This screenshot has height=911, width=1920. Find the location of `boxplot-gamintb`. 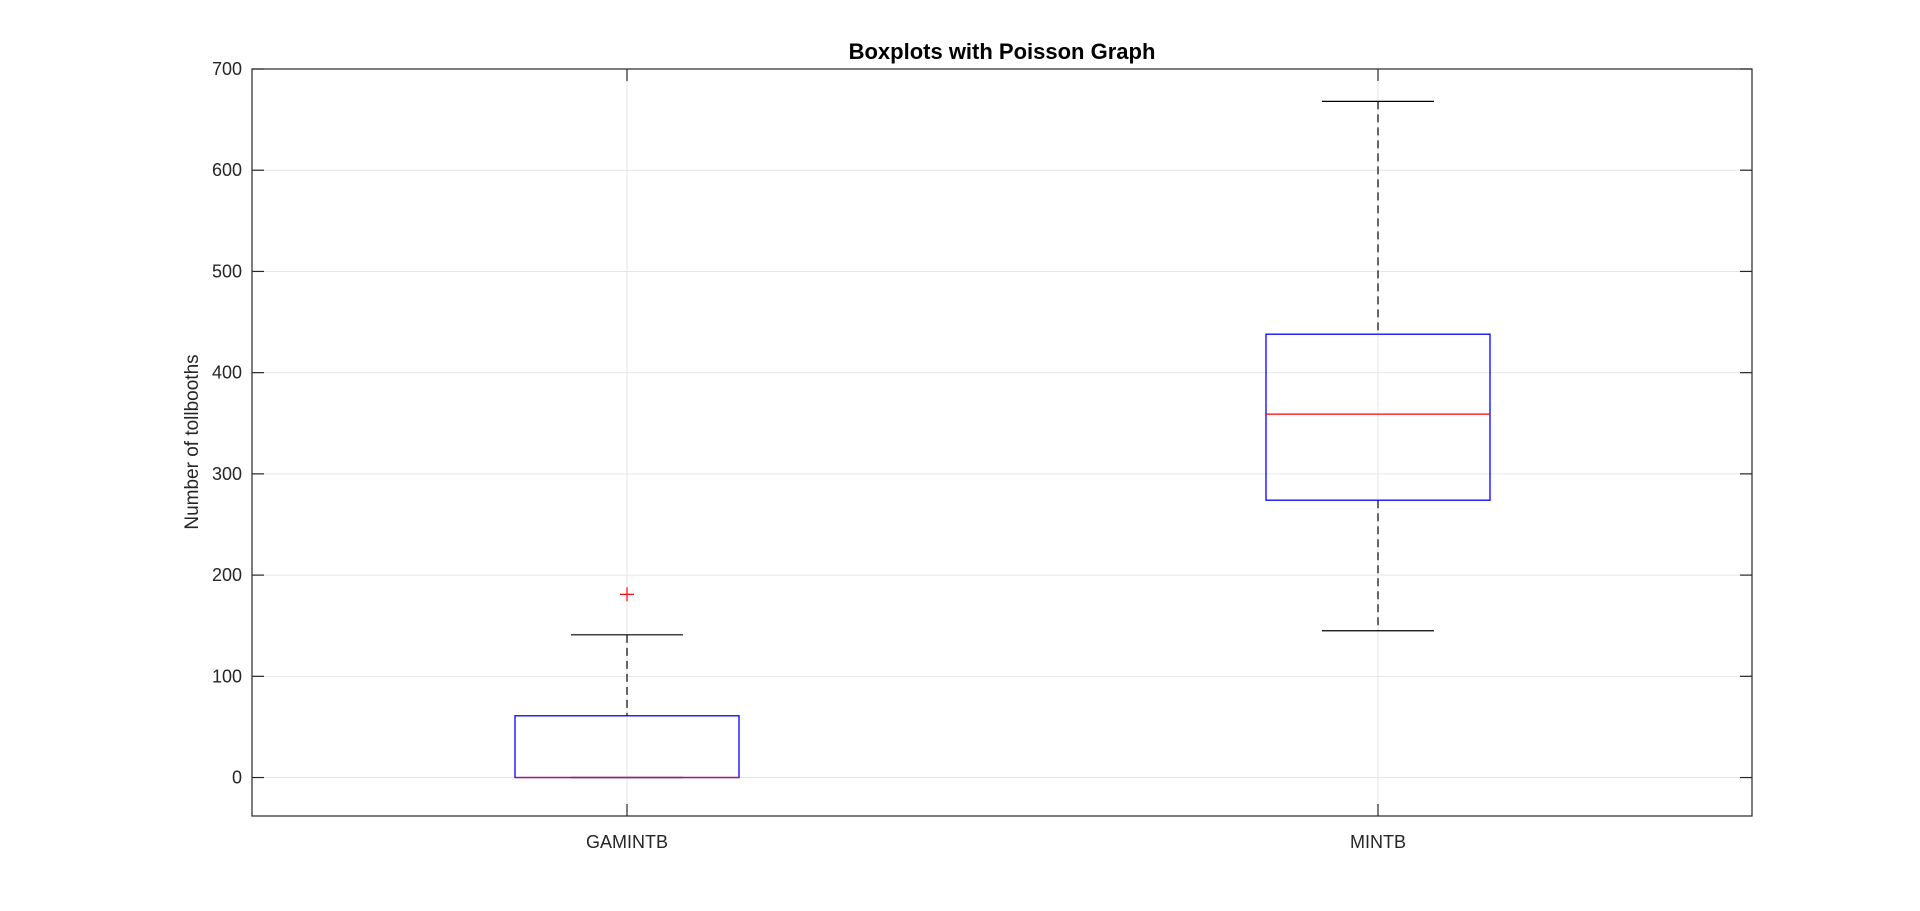

boxplot-gamintb is located at coordinates (627, 683).